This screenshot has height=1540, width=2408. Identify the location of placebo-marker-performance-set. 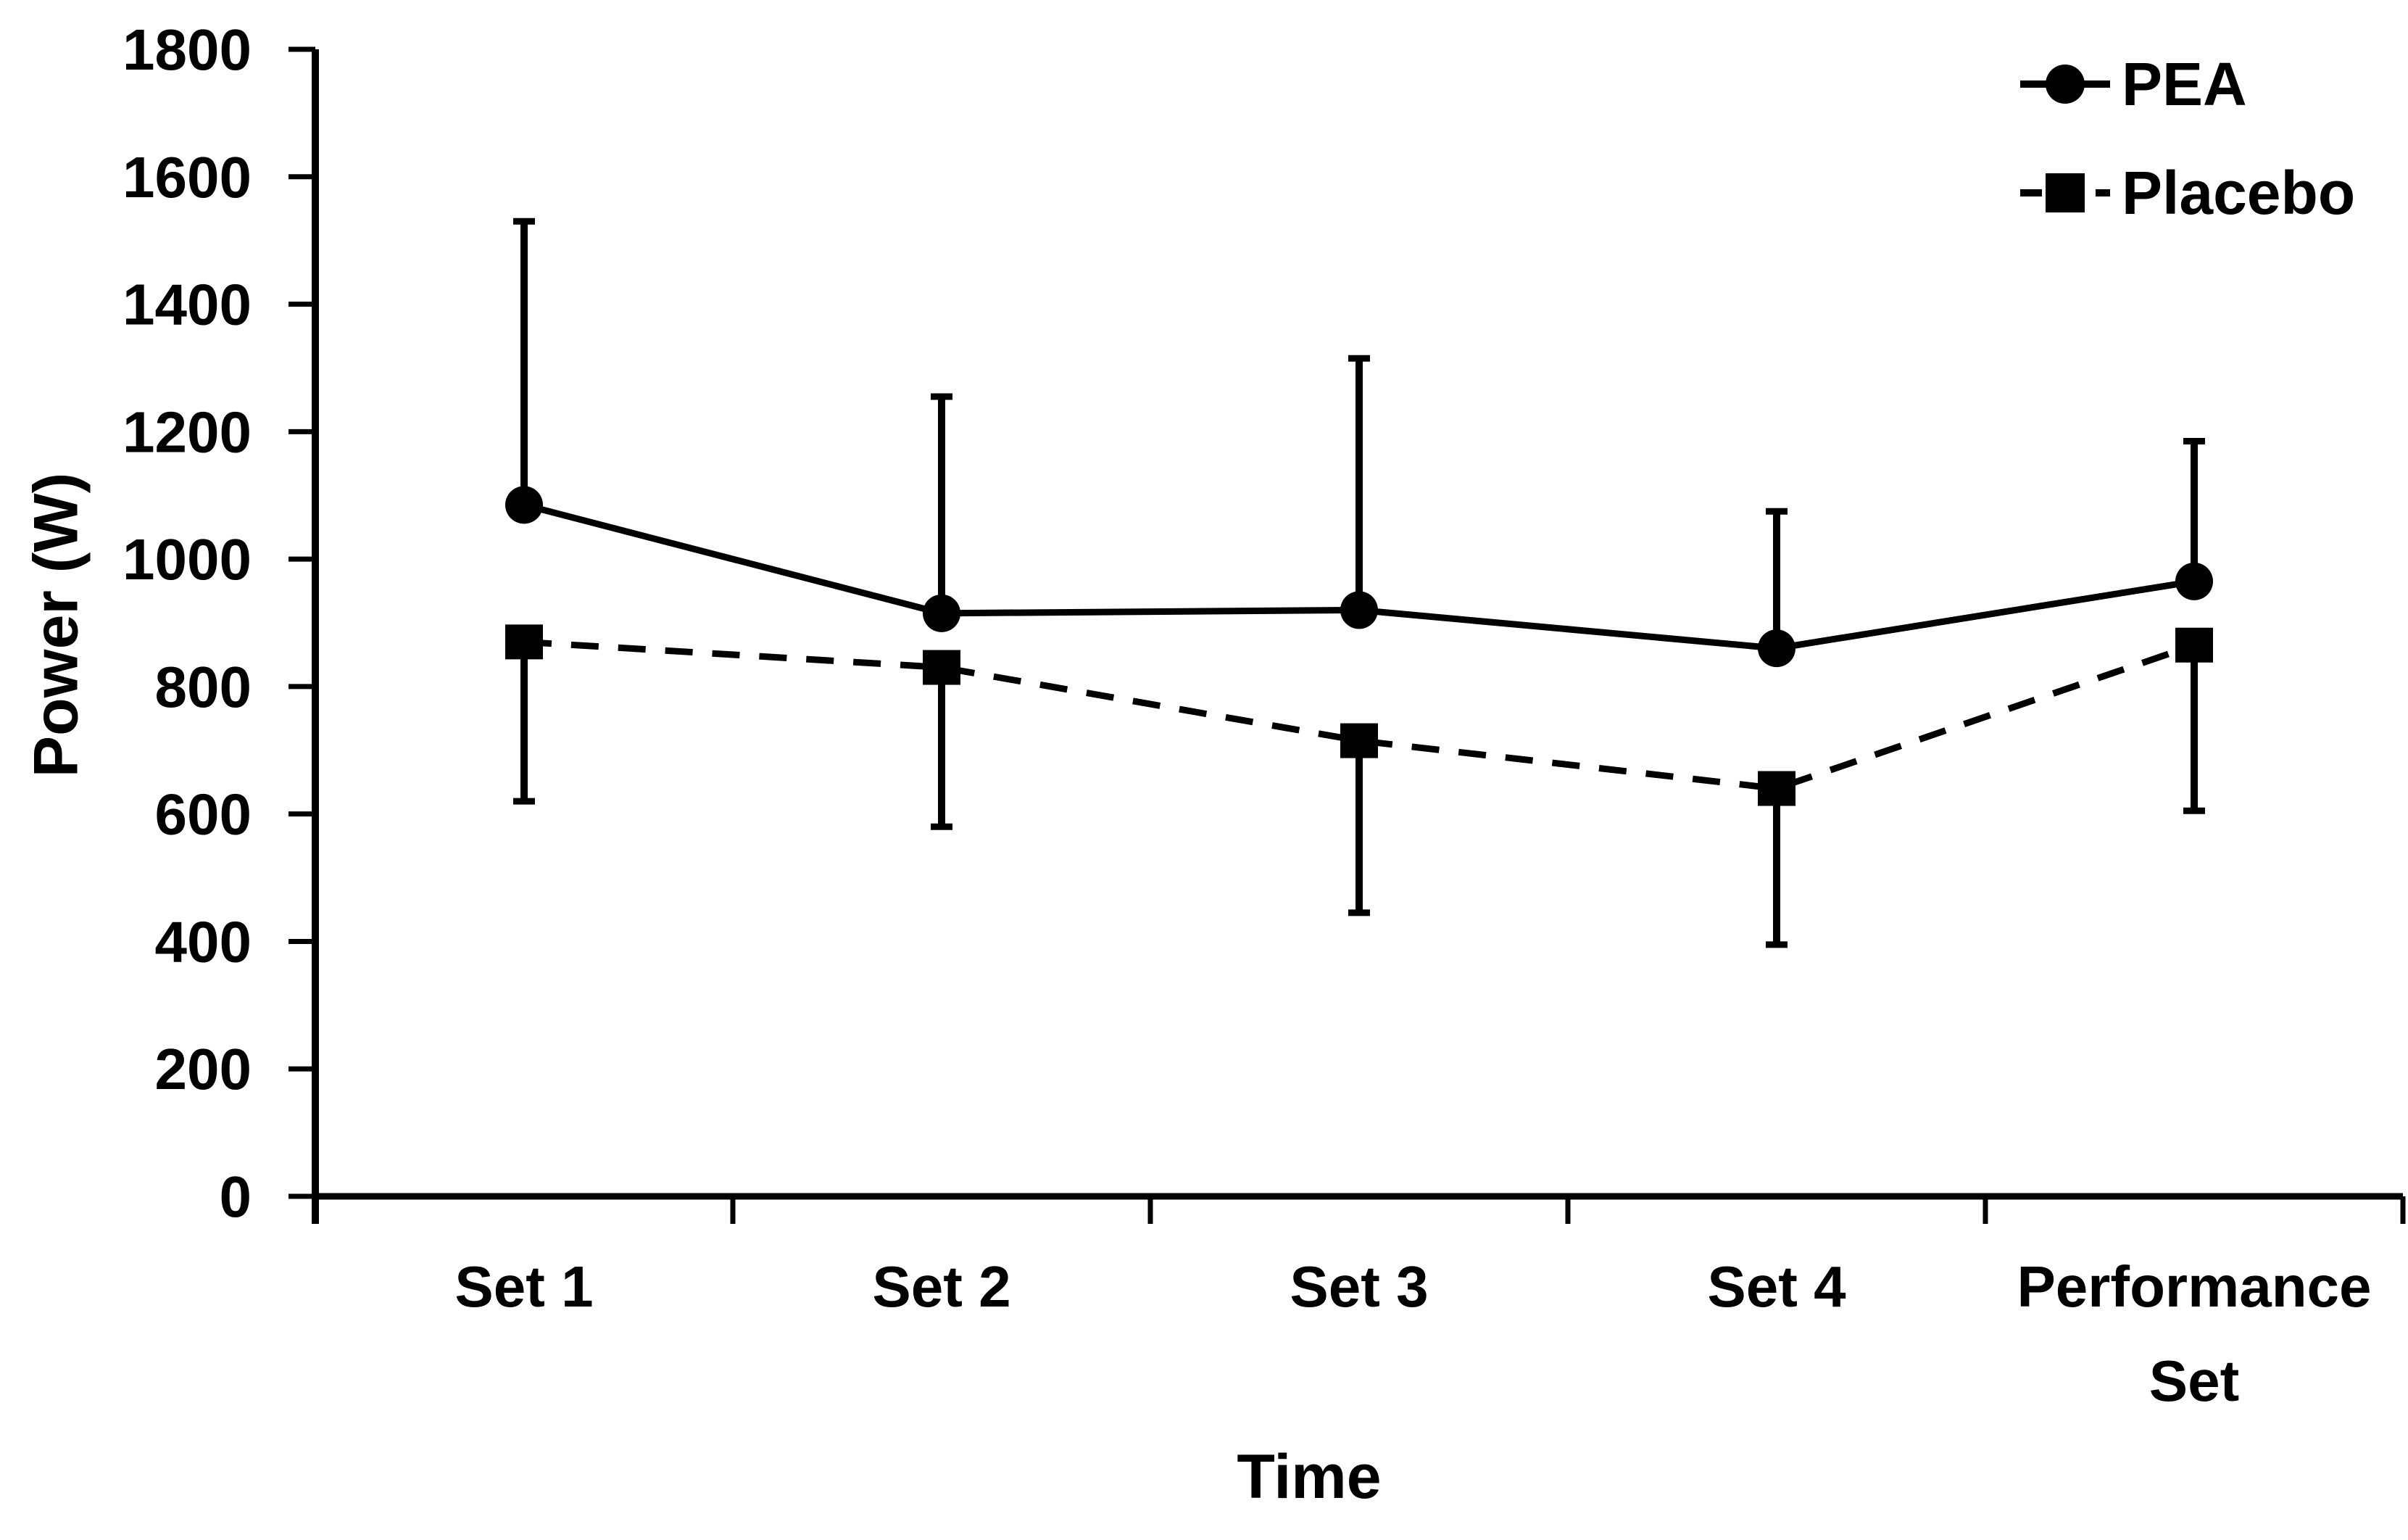
(2194, 645).